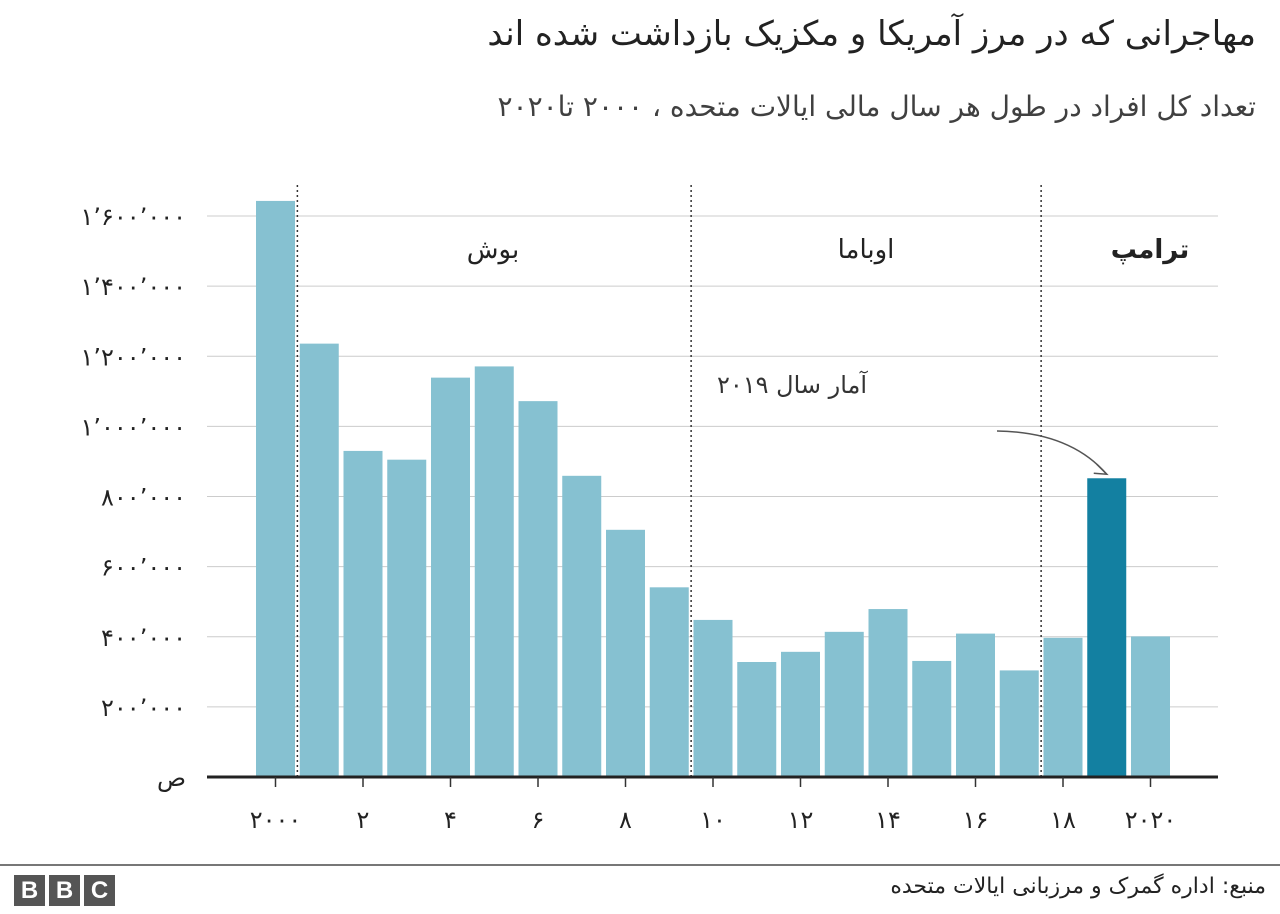 This screenshot has width=1280, height=914. I want to click on y-tick-label: ۱٬۴۰۰٬۰۰۰, so click(134, 287).